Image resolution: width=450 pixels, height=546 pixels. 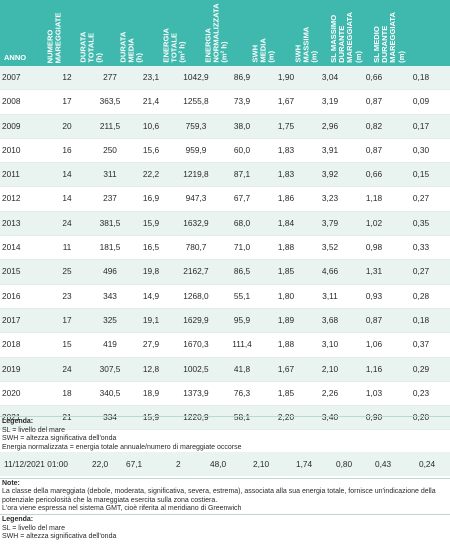 I want to click on cell-energia-totale: 1255,8, so click(x=196, y=101).